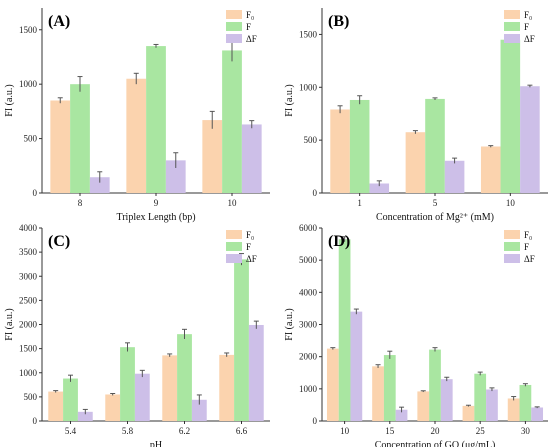  I want to click on x-tick-label: 30, so click(526, 431).